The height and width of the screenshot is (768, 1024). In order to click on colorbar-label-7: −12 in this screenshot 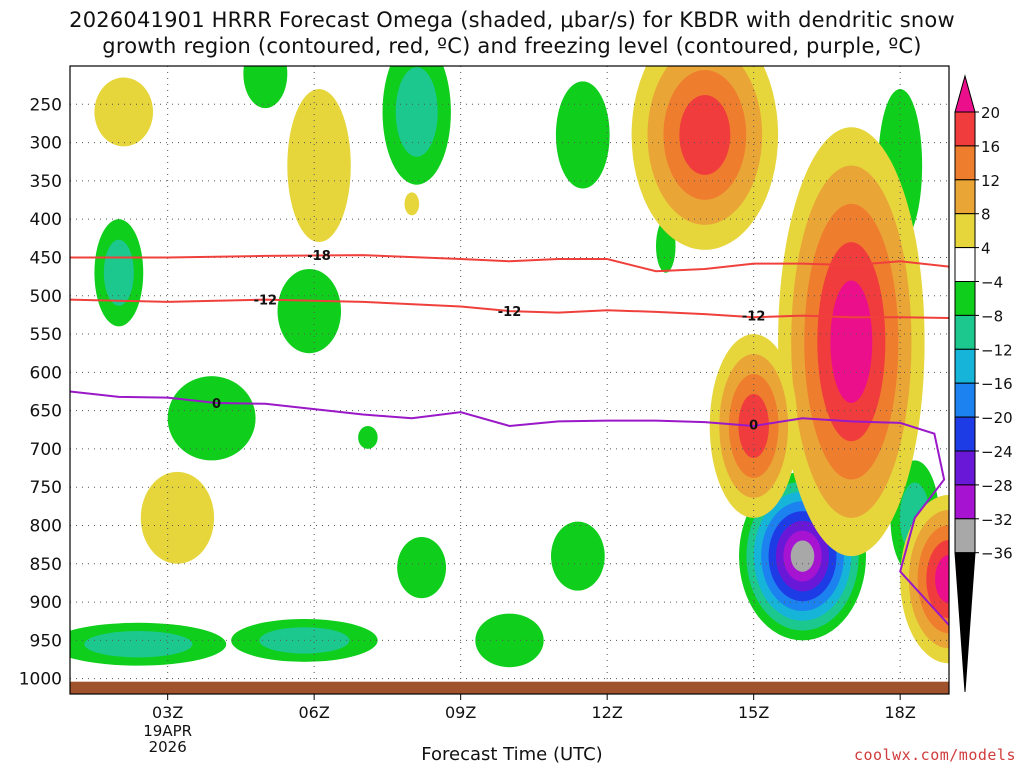, I will do `click(997, 350)`.